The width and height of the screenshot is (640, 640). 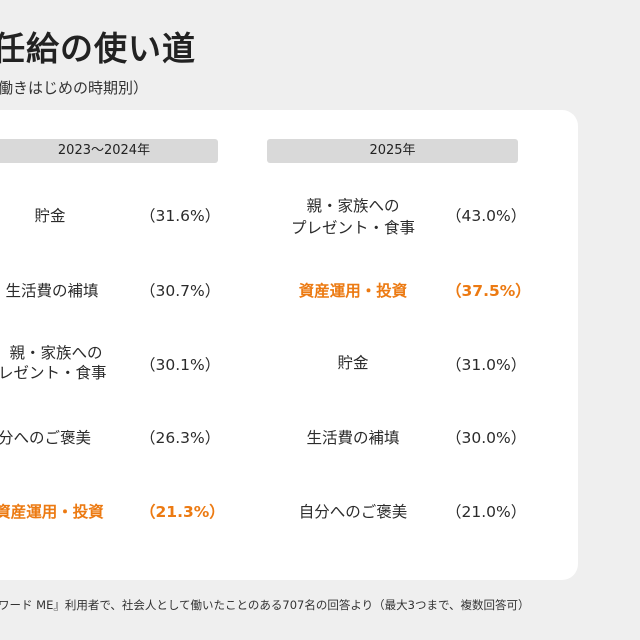 I want to click on page-title: 任給の使い道, so click(x=98, y=48).